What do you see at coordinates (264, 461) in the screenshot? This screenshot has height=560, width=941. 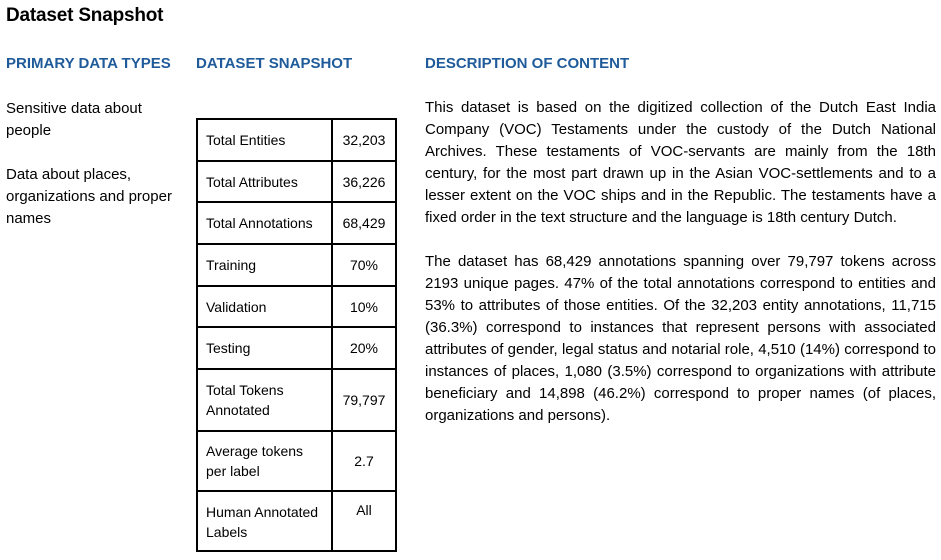 I see `row-label: Average tokens per label` at bounding box center [264, 461].